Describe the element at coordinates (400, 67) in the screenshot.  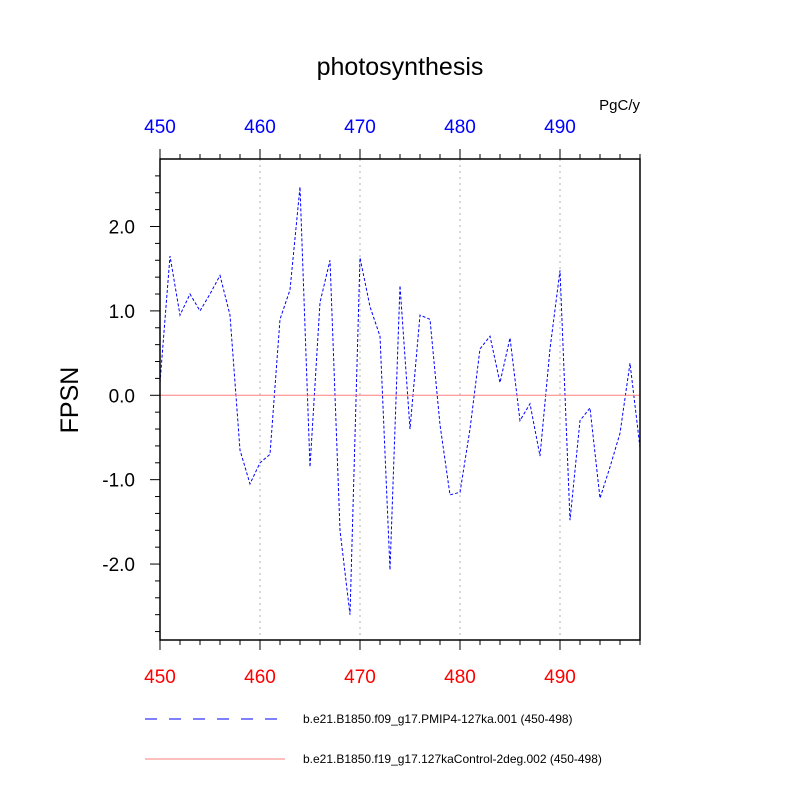
I see `chart-title: photosynthesis` at that location.